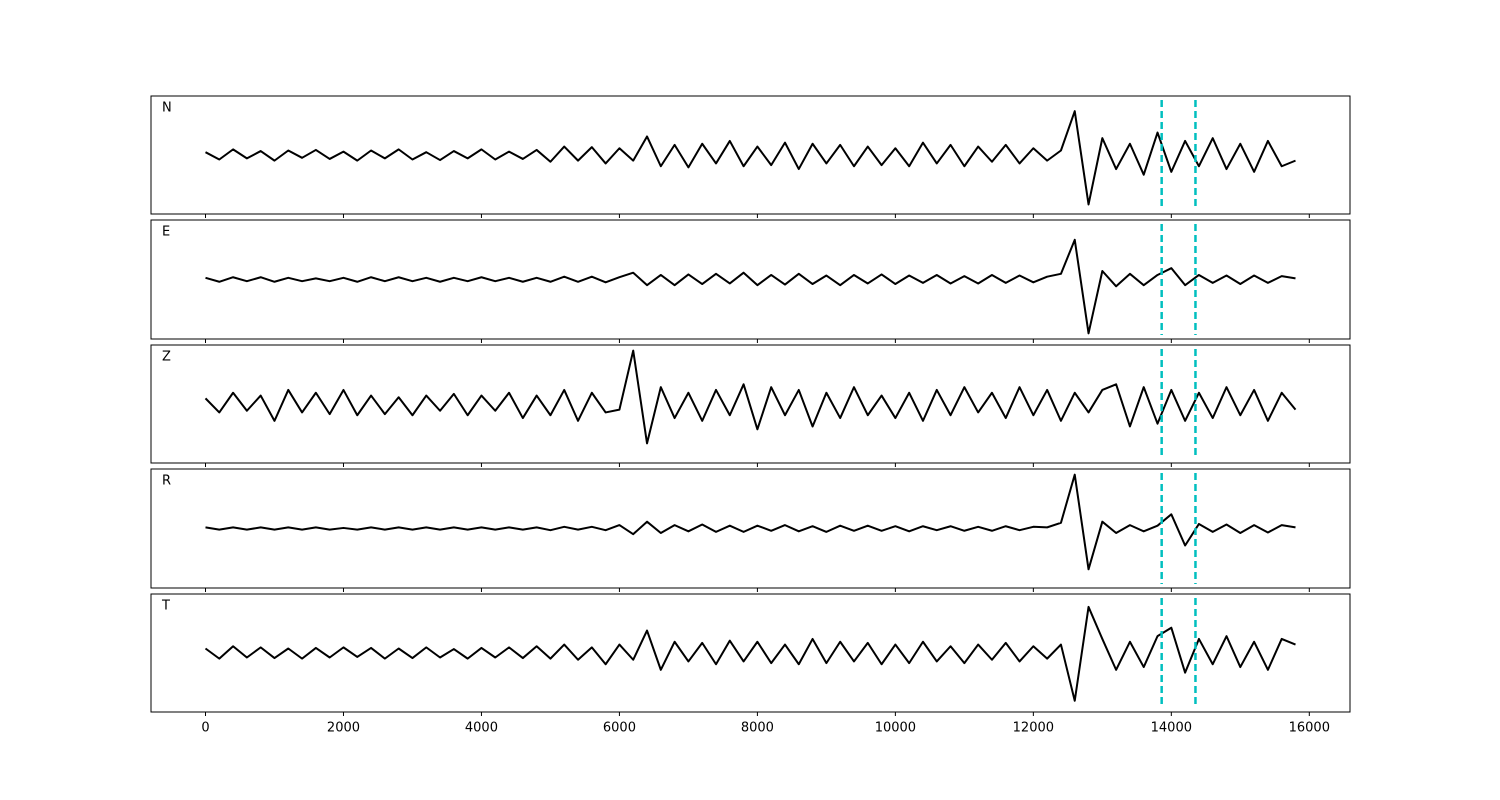 The width and height of the screenshot is (1500, 800). I want to click on panel-label: E, so click(166, 232).